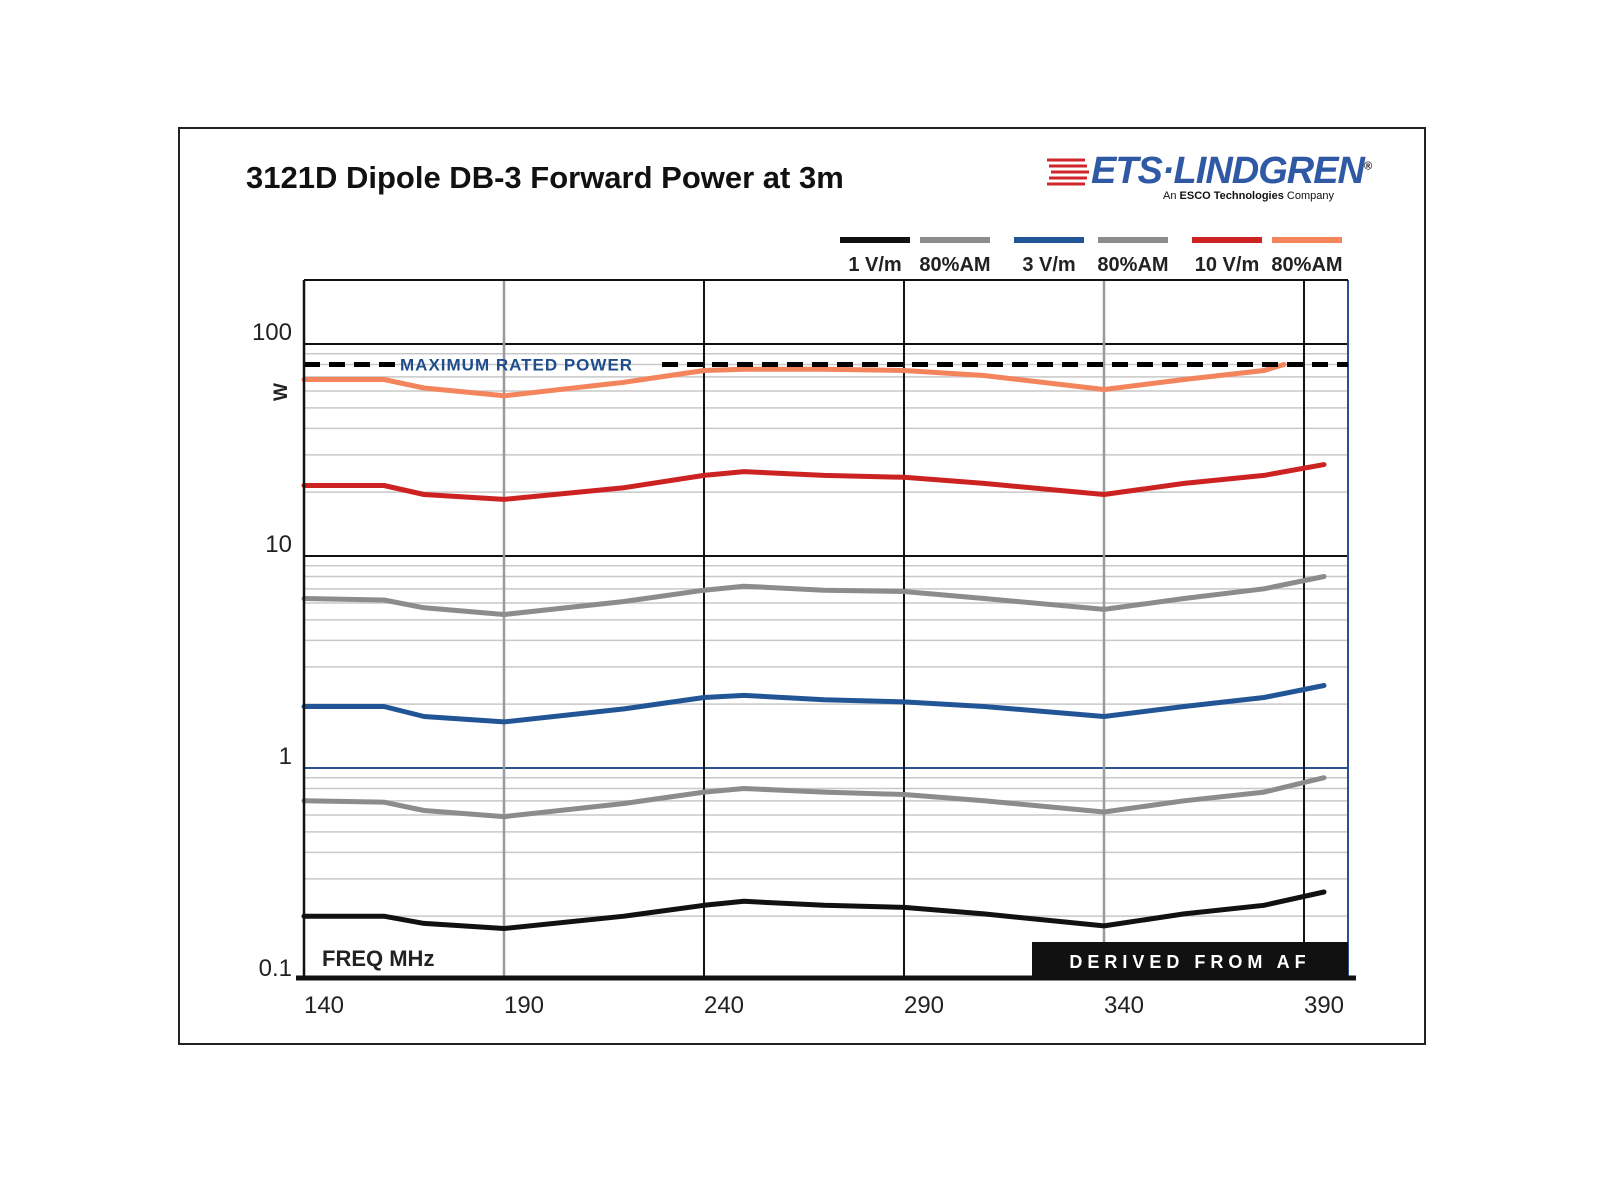 Image resolution: width=1600 pixels, height=1200 pixels. I want to click on y-axis-label: W, so click(281, 392).